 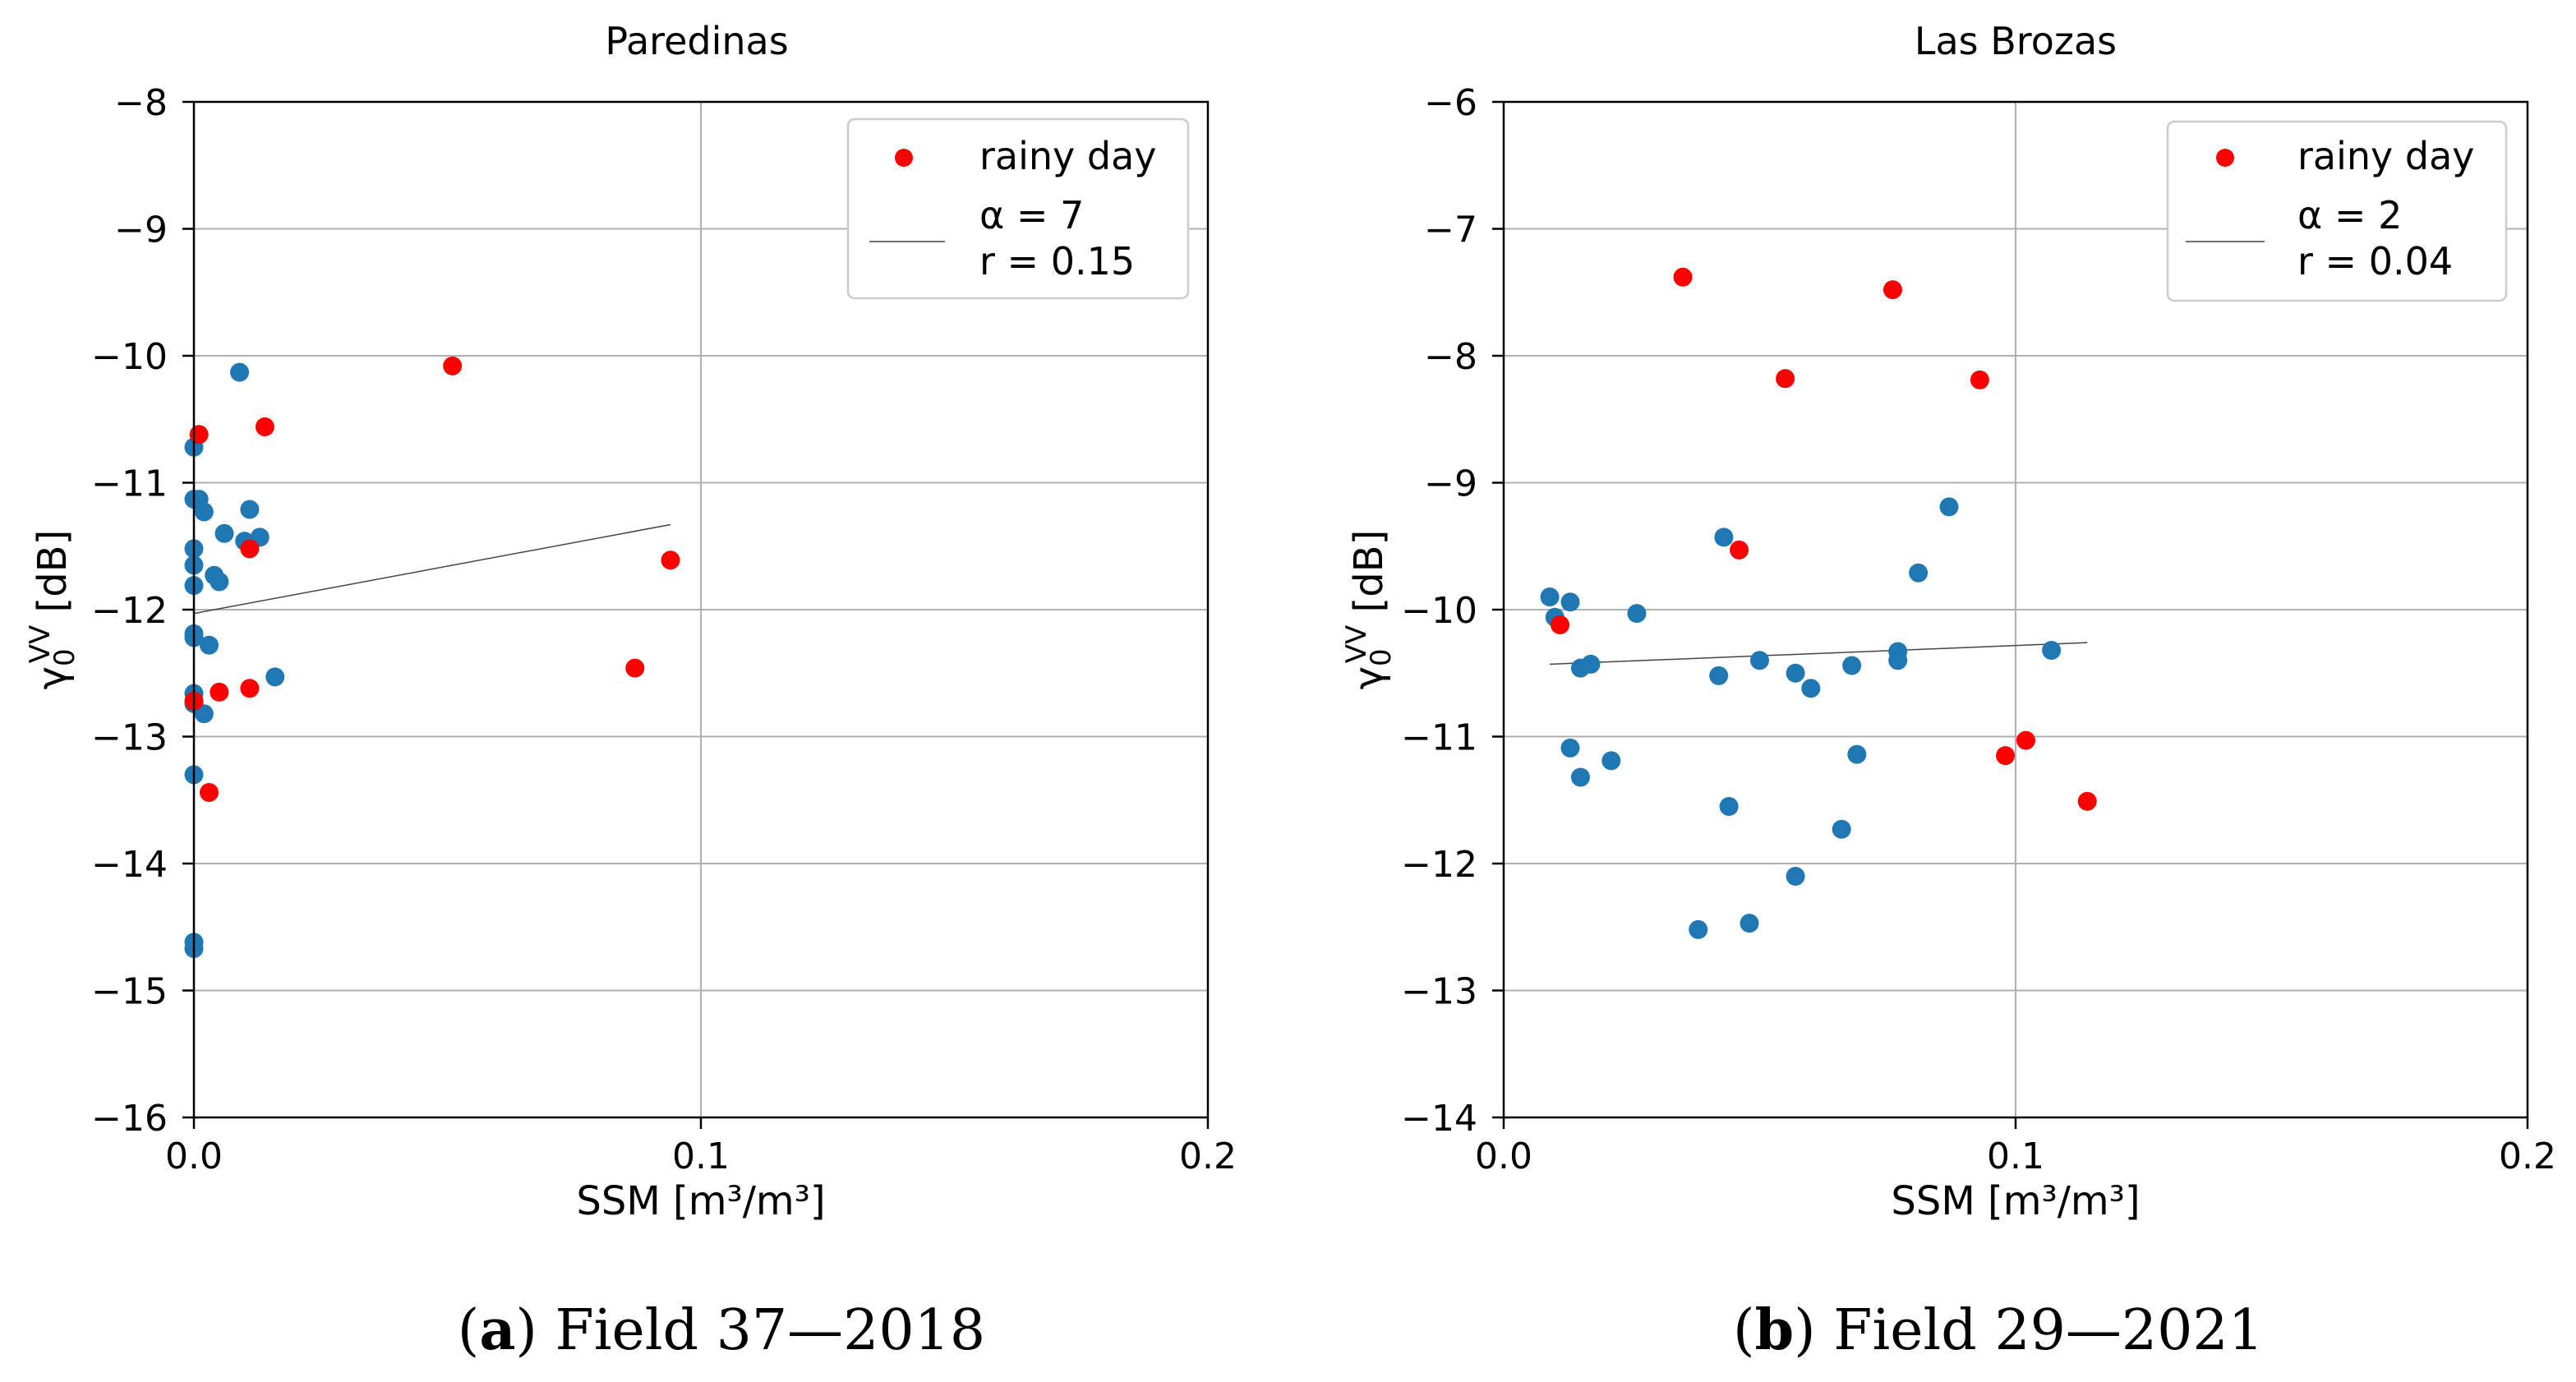 What do you see at coordinates (2016, 41) in the screenshot?
I see `chart-title: Las Brozas` at bounding box center [2016, 41].